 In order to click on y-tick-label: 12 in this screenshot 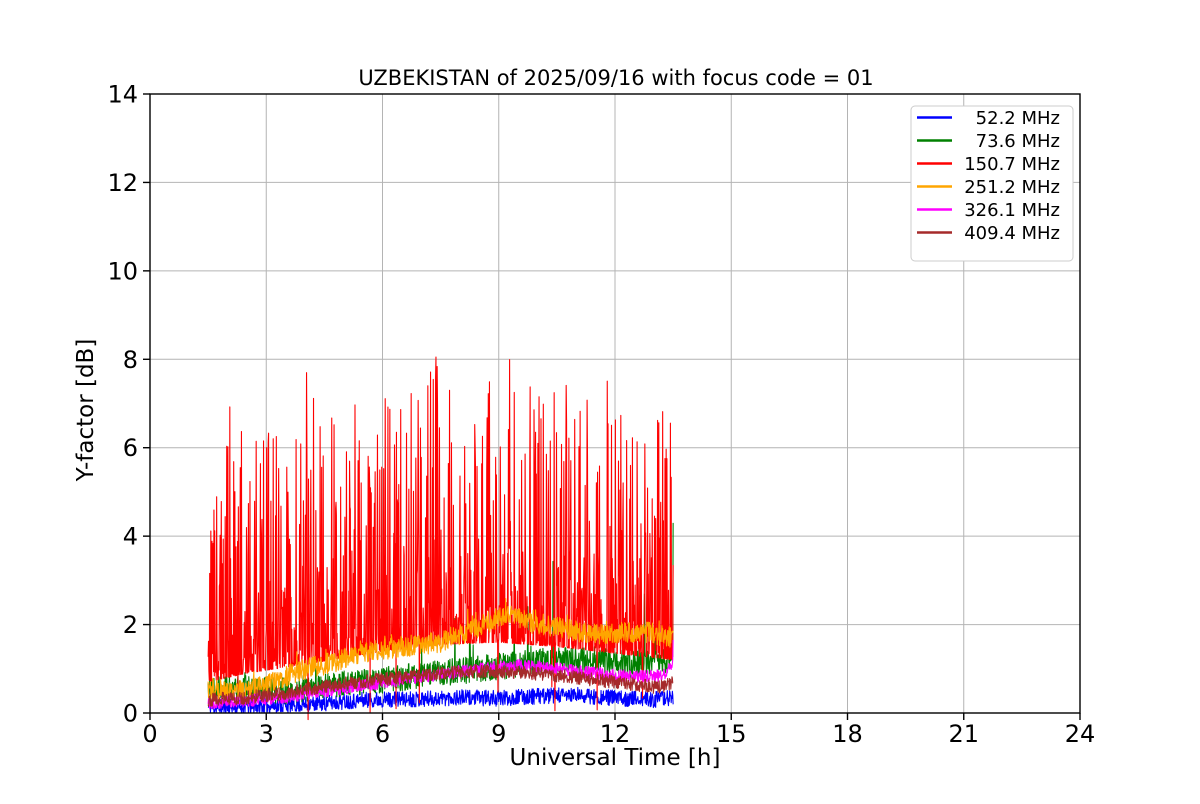, I will do `click(122, 183)`.